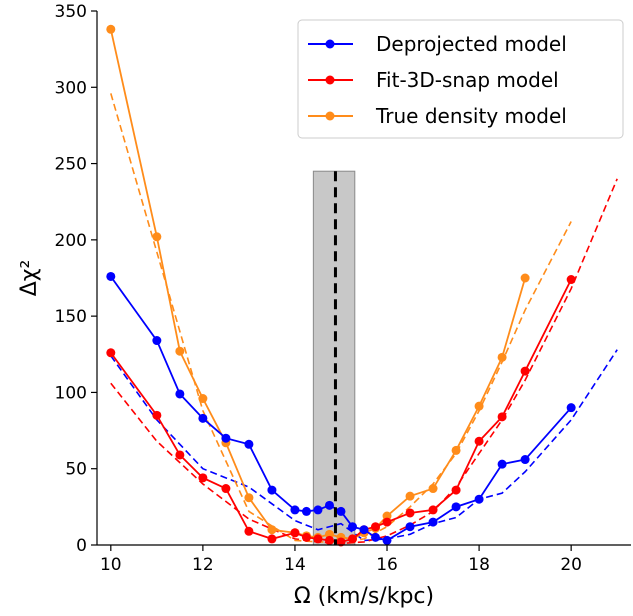 The image size is (633, 616). I want to click on legend-marker-deprojected, so click(330, 44).